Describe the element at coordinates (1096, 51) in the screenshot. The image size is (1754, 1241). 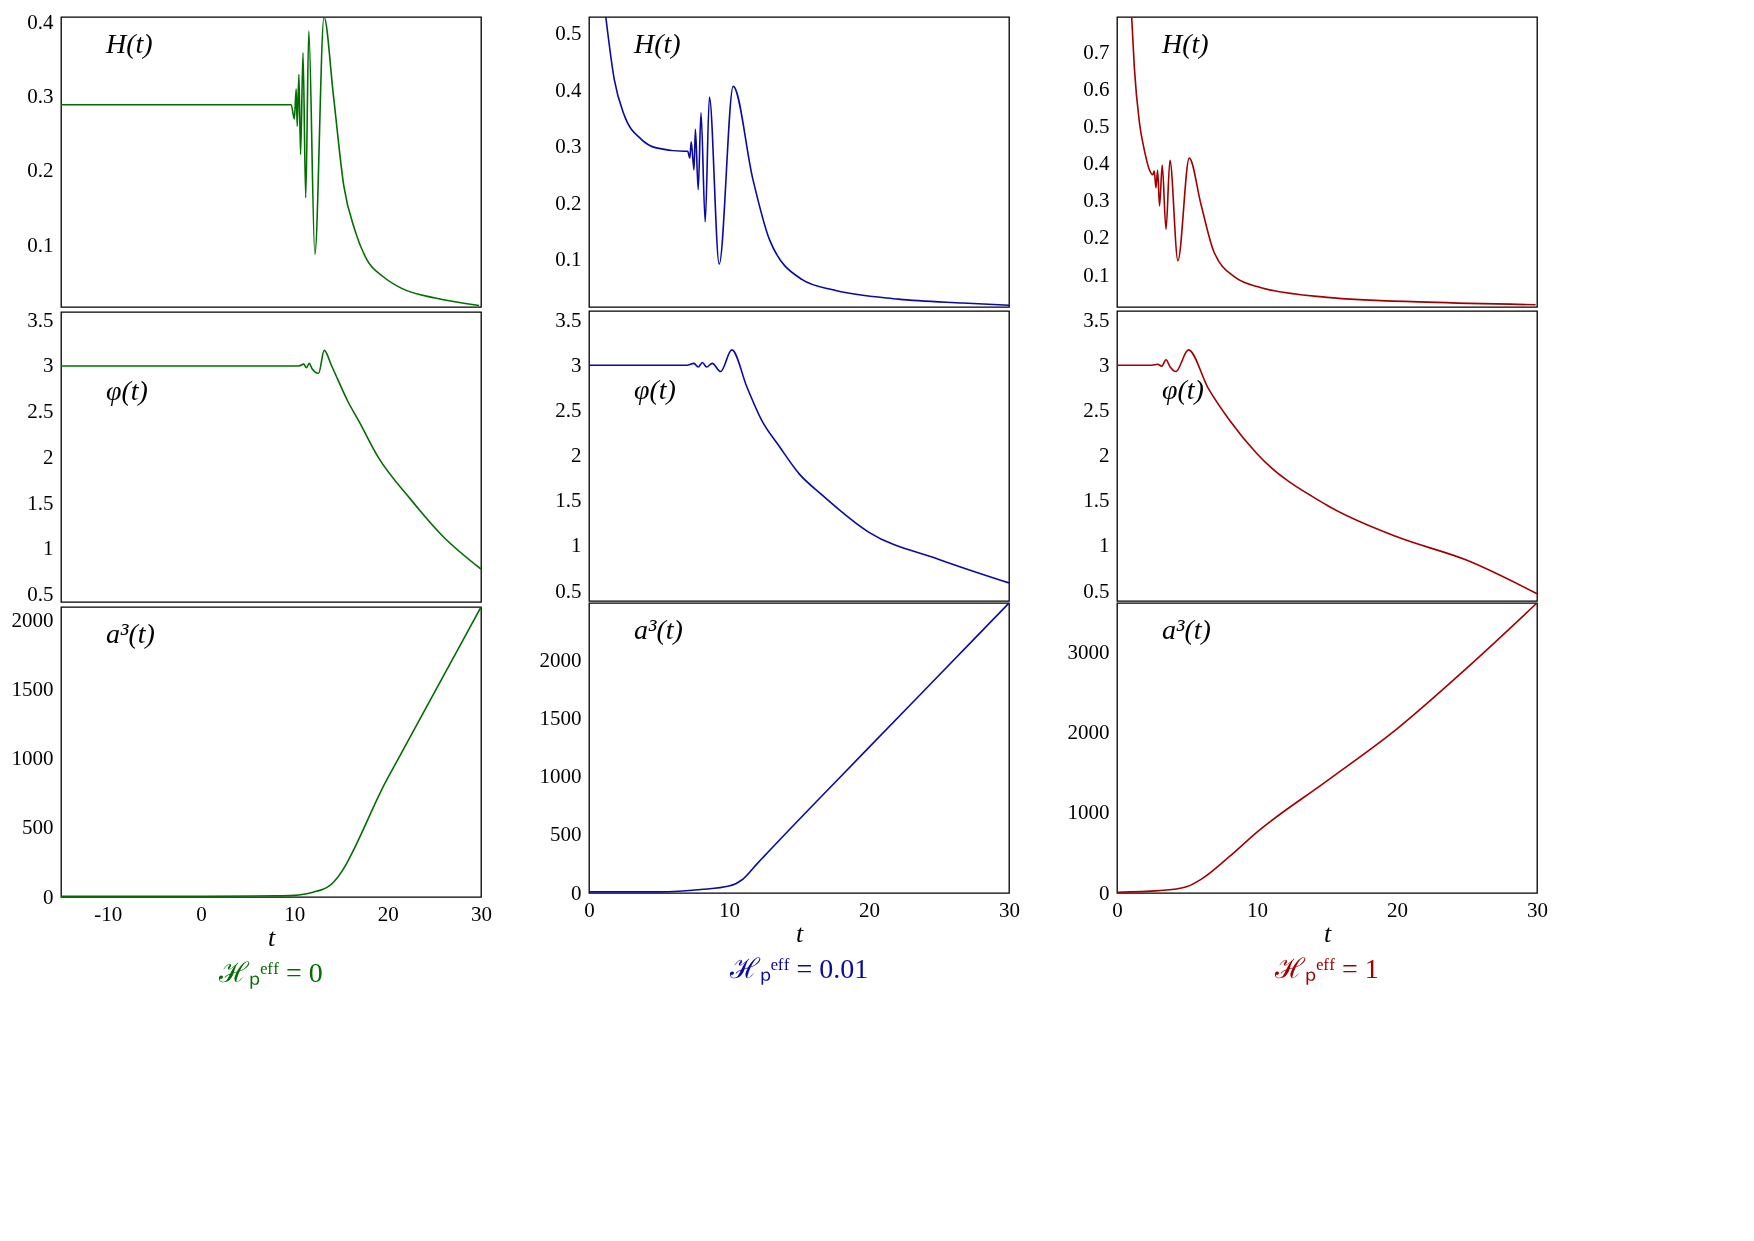
I see `y-tick-label: 0.7` at that location.